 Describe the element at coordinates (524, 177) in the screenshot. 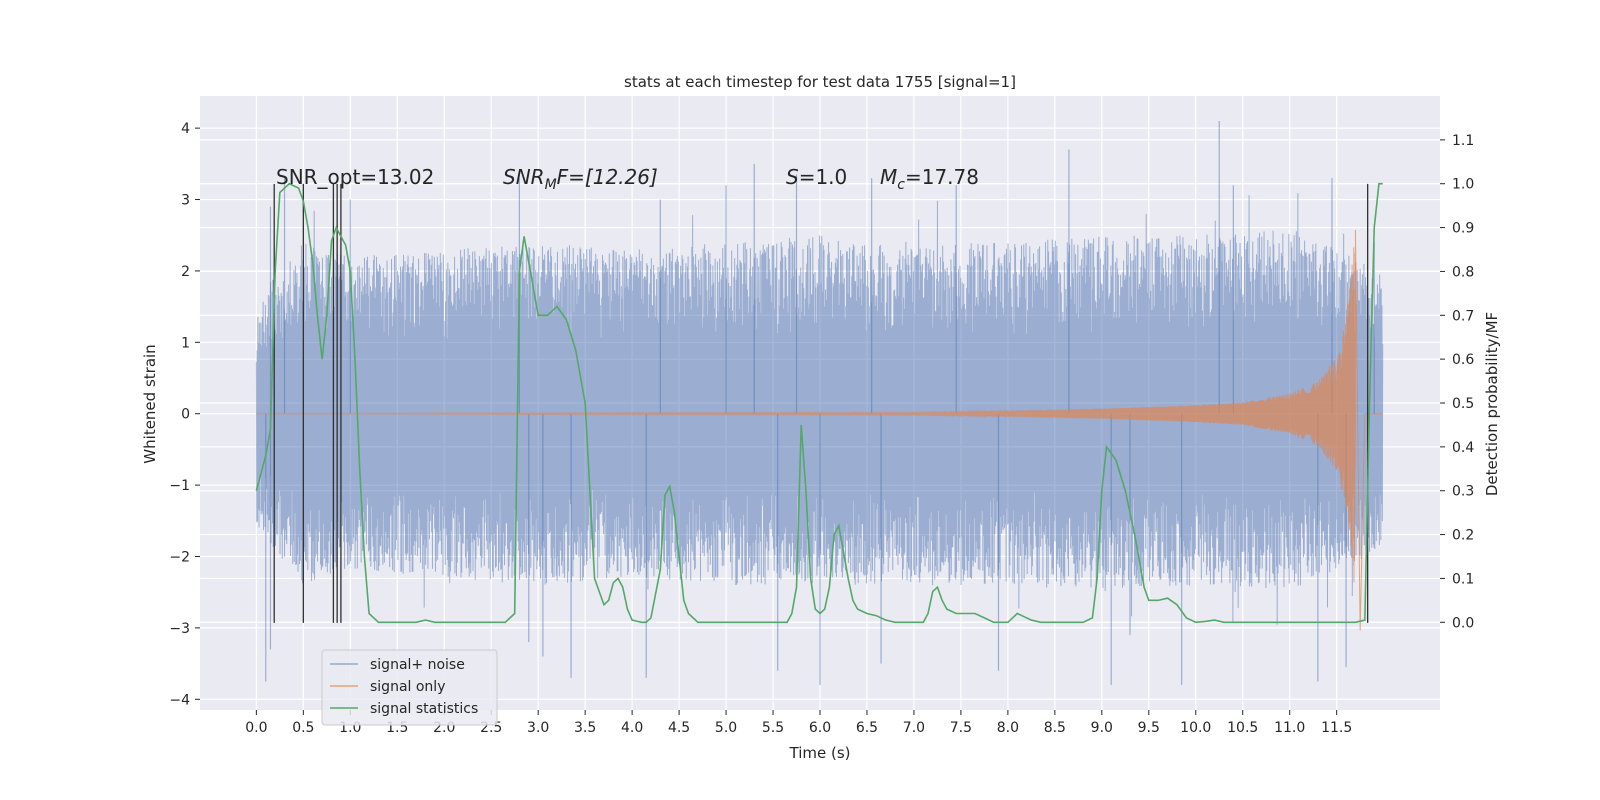

I see `annotation-snr-mf-label: SNR` at that location.